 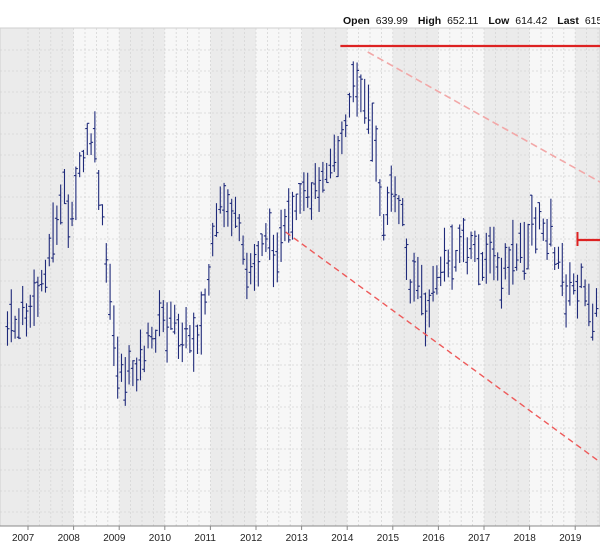 What do you see at coordinates (479, 538) in the screenshot?
I see `x-tick-label: 2017` at bounding box center [479, 538].